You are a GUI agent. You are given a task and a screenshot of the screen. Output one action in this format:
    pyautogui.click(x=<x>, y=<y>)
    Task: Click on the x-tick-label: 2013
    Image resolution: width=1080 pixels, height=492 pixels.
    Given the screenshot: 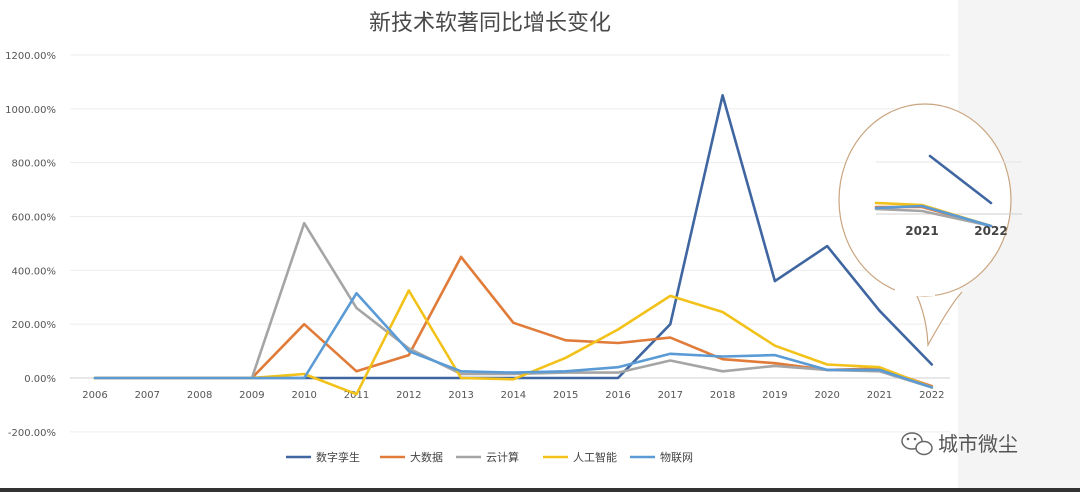 What is the action you would take?
    pyautogui.click(x=460, y=395)
    